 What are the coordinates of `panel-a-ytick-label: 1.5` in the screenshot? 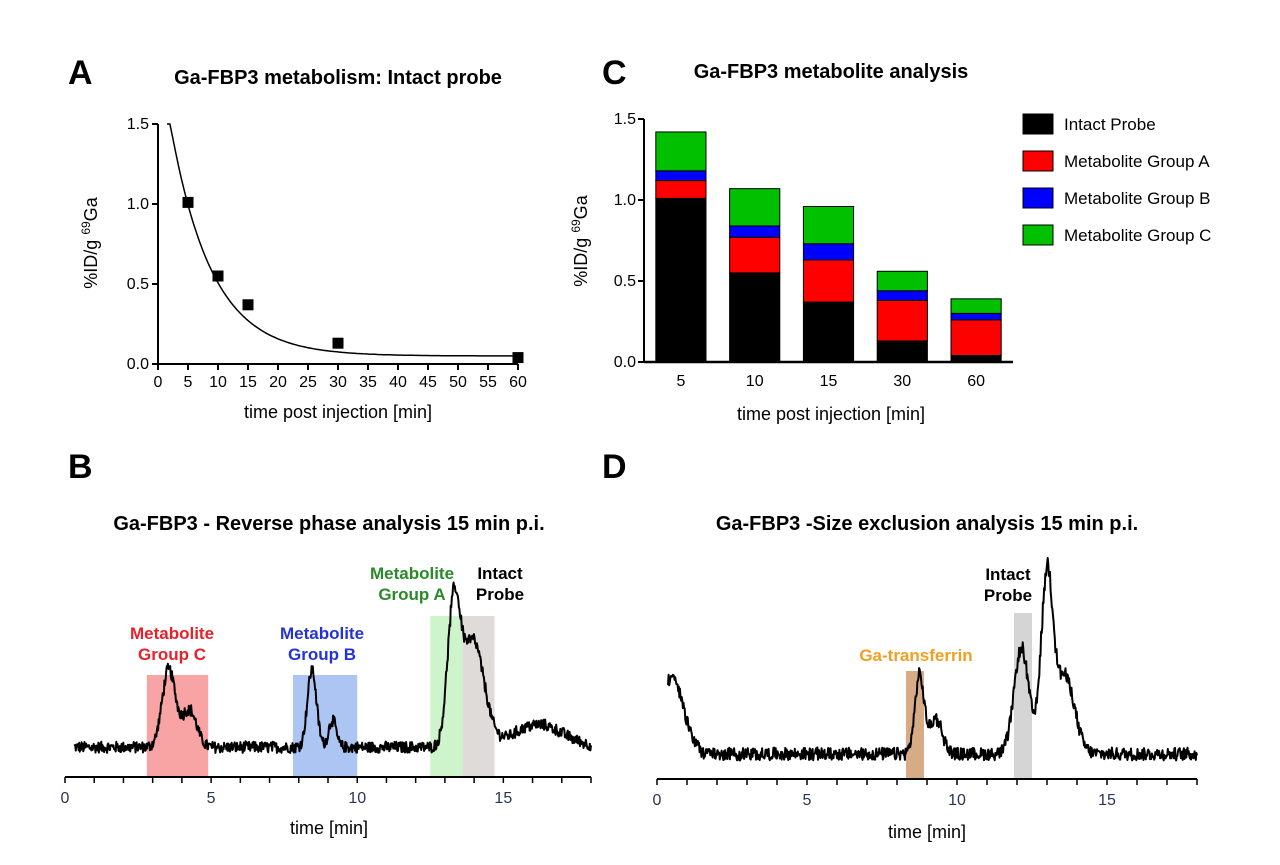 It's located at (138, 124).